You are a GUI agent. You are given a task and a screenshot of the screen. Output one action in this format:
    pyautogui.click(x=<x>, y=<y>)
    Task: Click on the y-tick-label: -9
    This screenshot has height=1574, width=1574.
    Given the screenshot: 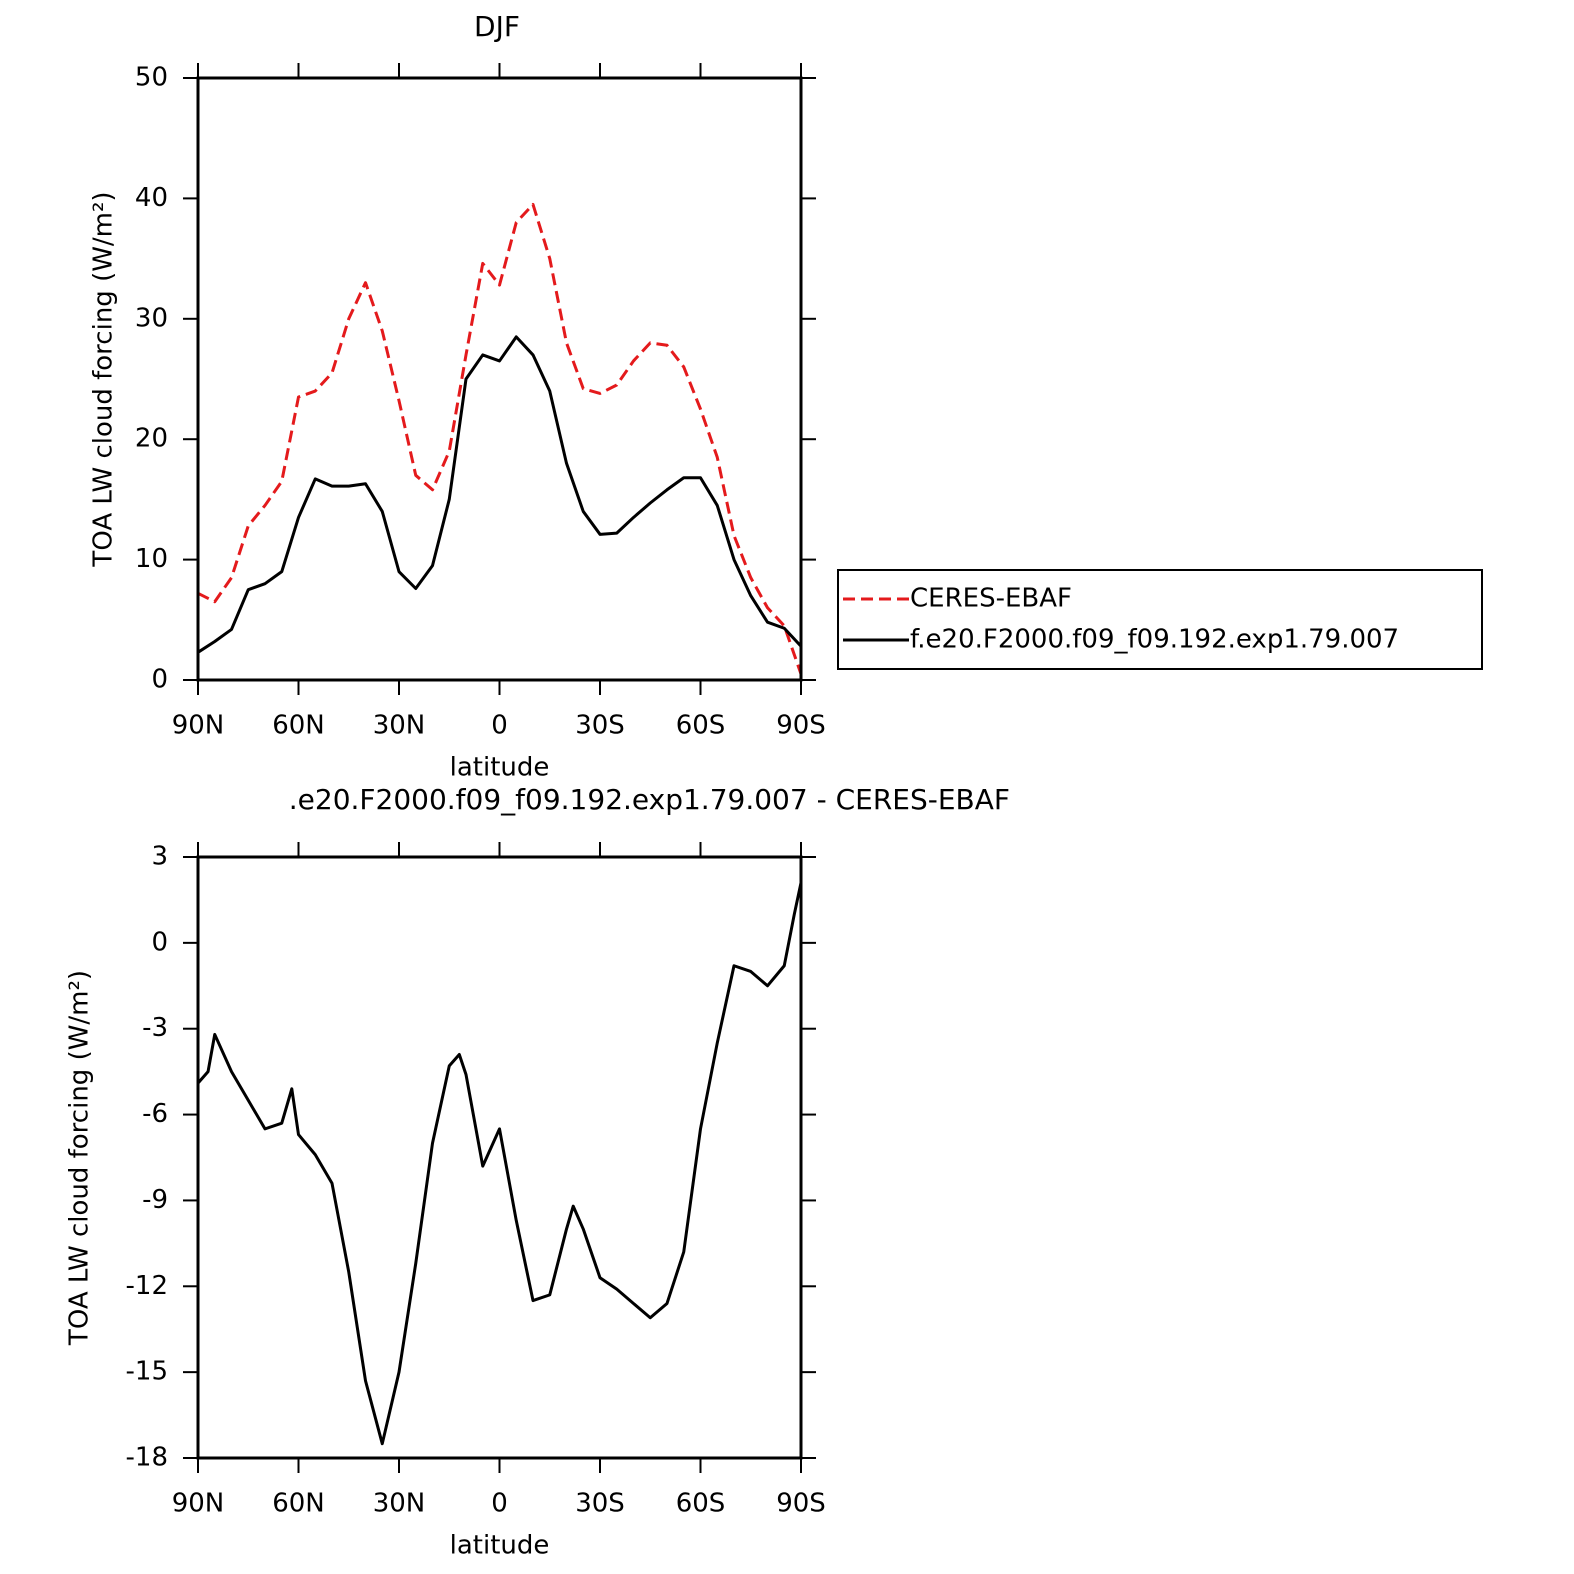 What is the action you would take?
    pyautogui.click(x=155, y=1200)
    